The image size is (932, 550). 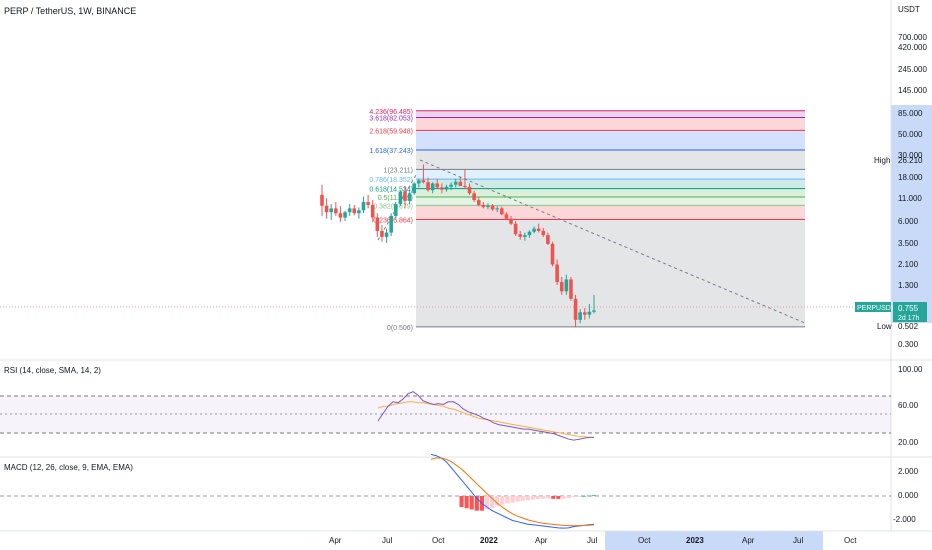 What do you see at coordinates (391, 118) in the screenshot?
I see `fib-level-label: 3.618(82.053)` at bounding box center [391, 118].